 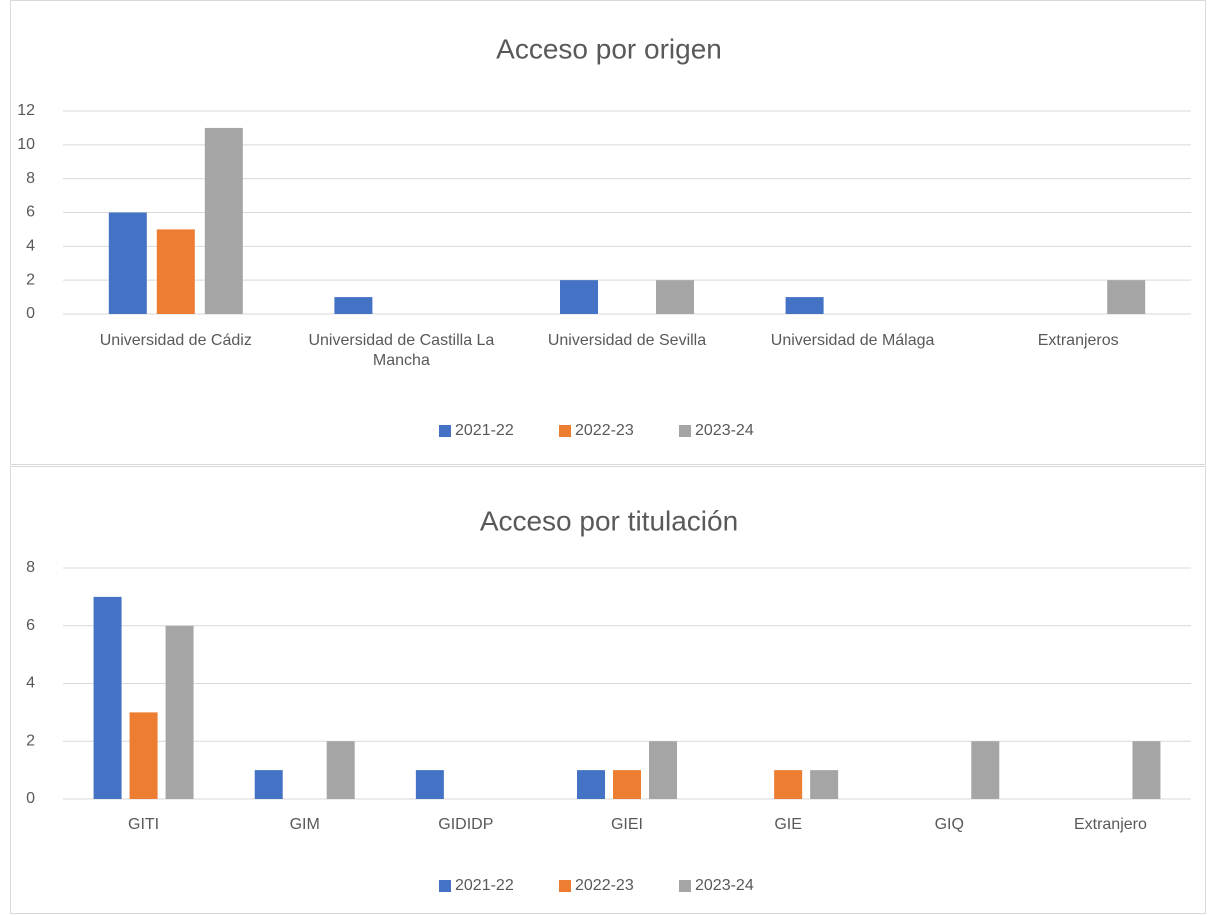 What do you see at coordinates (949, 824) in the screenshot?
I see `x-tick-label: GIQ` at bounding box center [949, 824].